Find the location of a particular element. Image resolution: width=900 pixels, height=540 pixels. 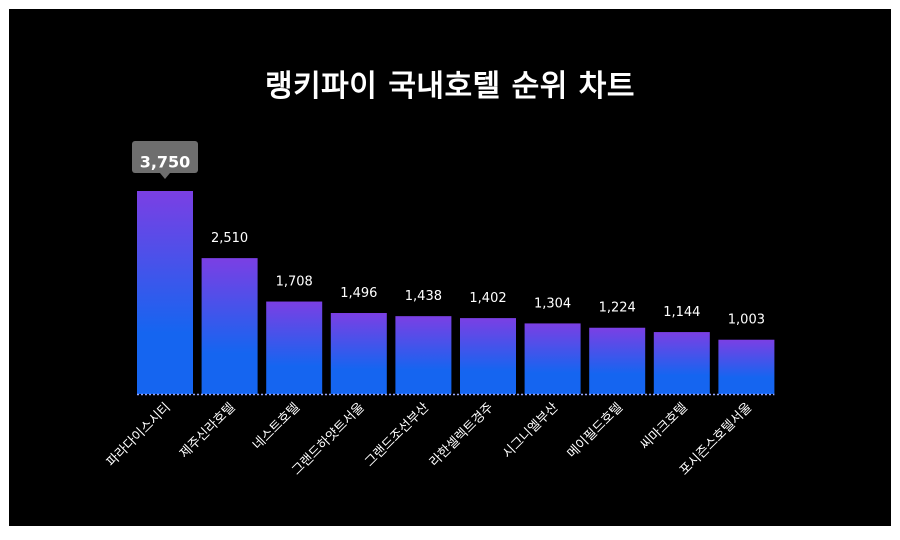

category-label-8: 씨마크호텔 is located at coordinates (664, 426).